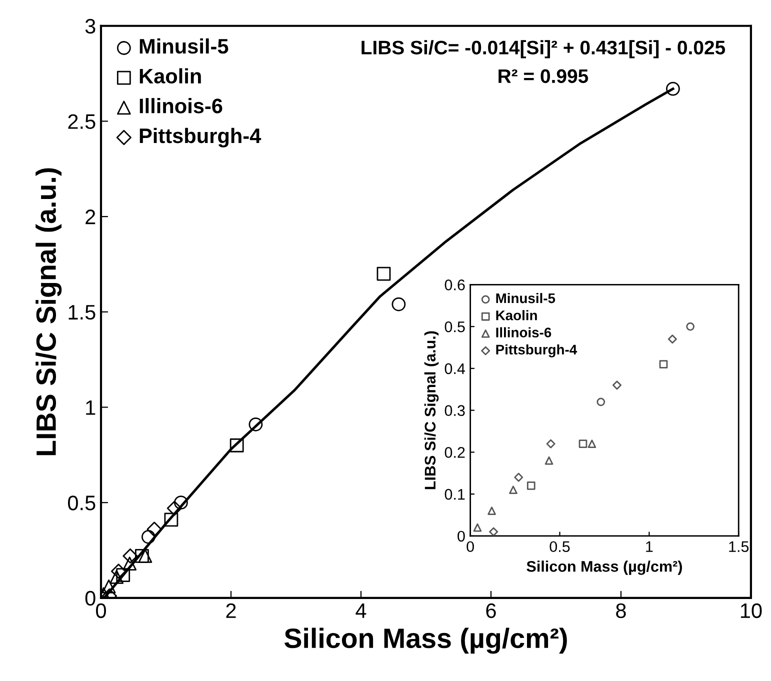 This screenshot has height=681, width=771. I want to click on x-tick-label: 1.5, so click(739, 546).